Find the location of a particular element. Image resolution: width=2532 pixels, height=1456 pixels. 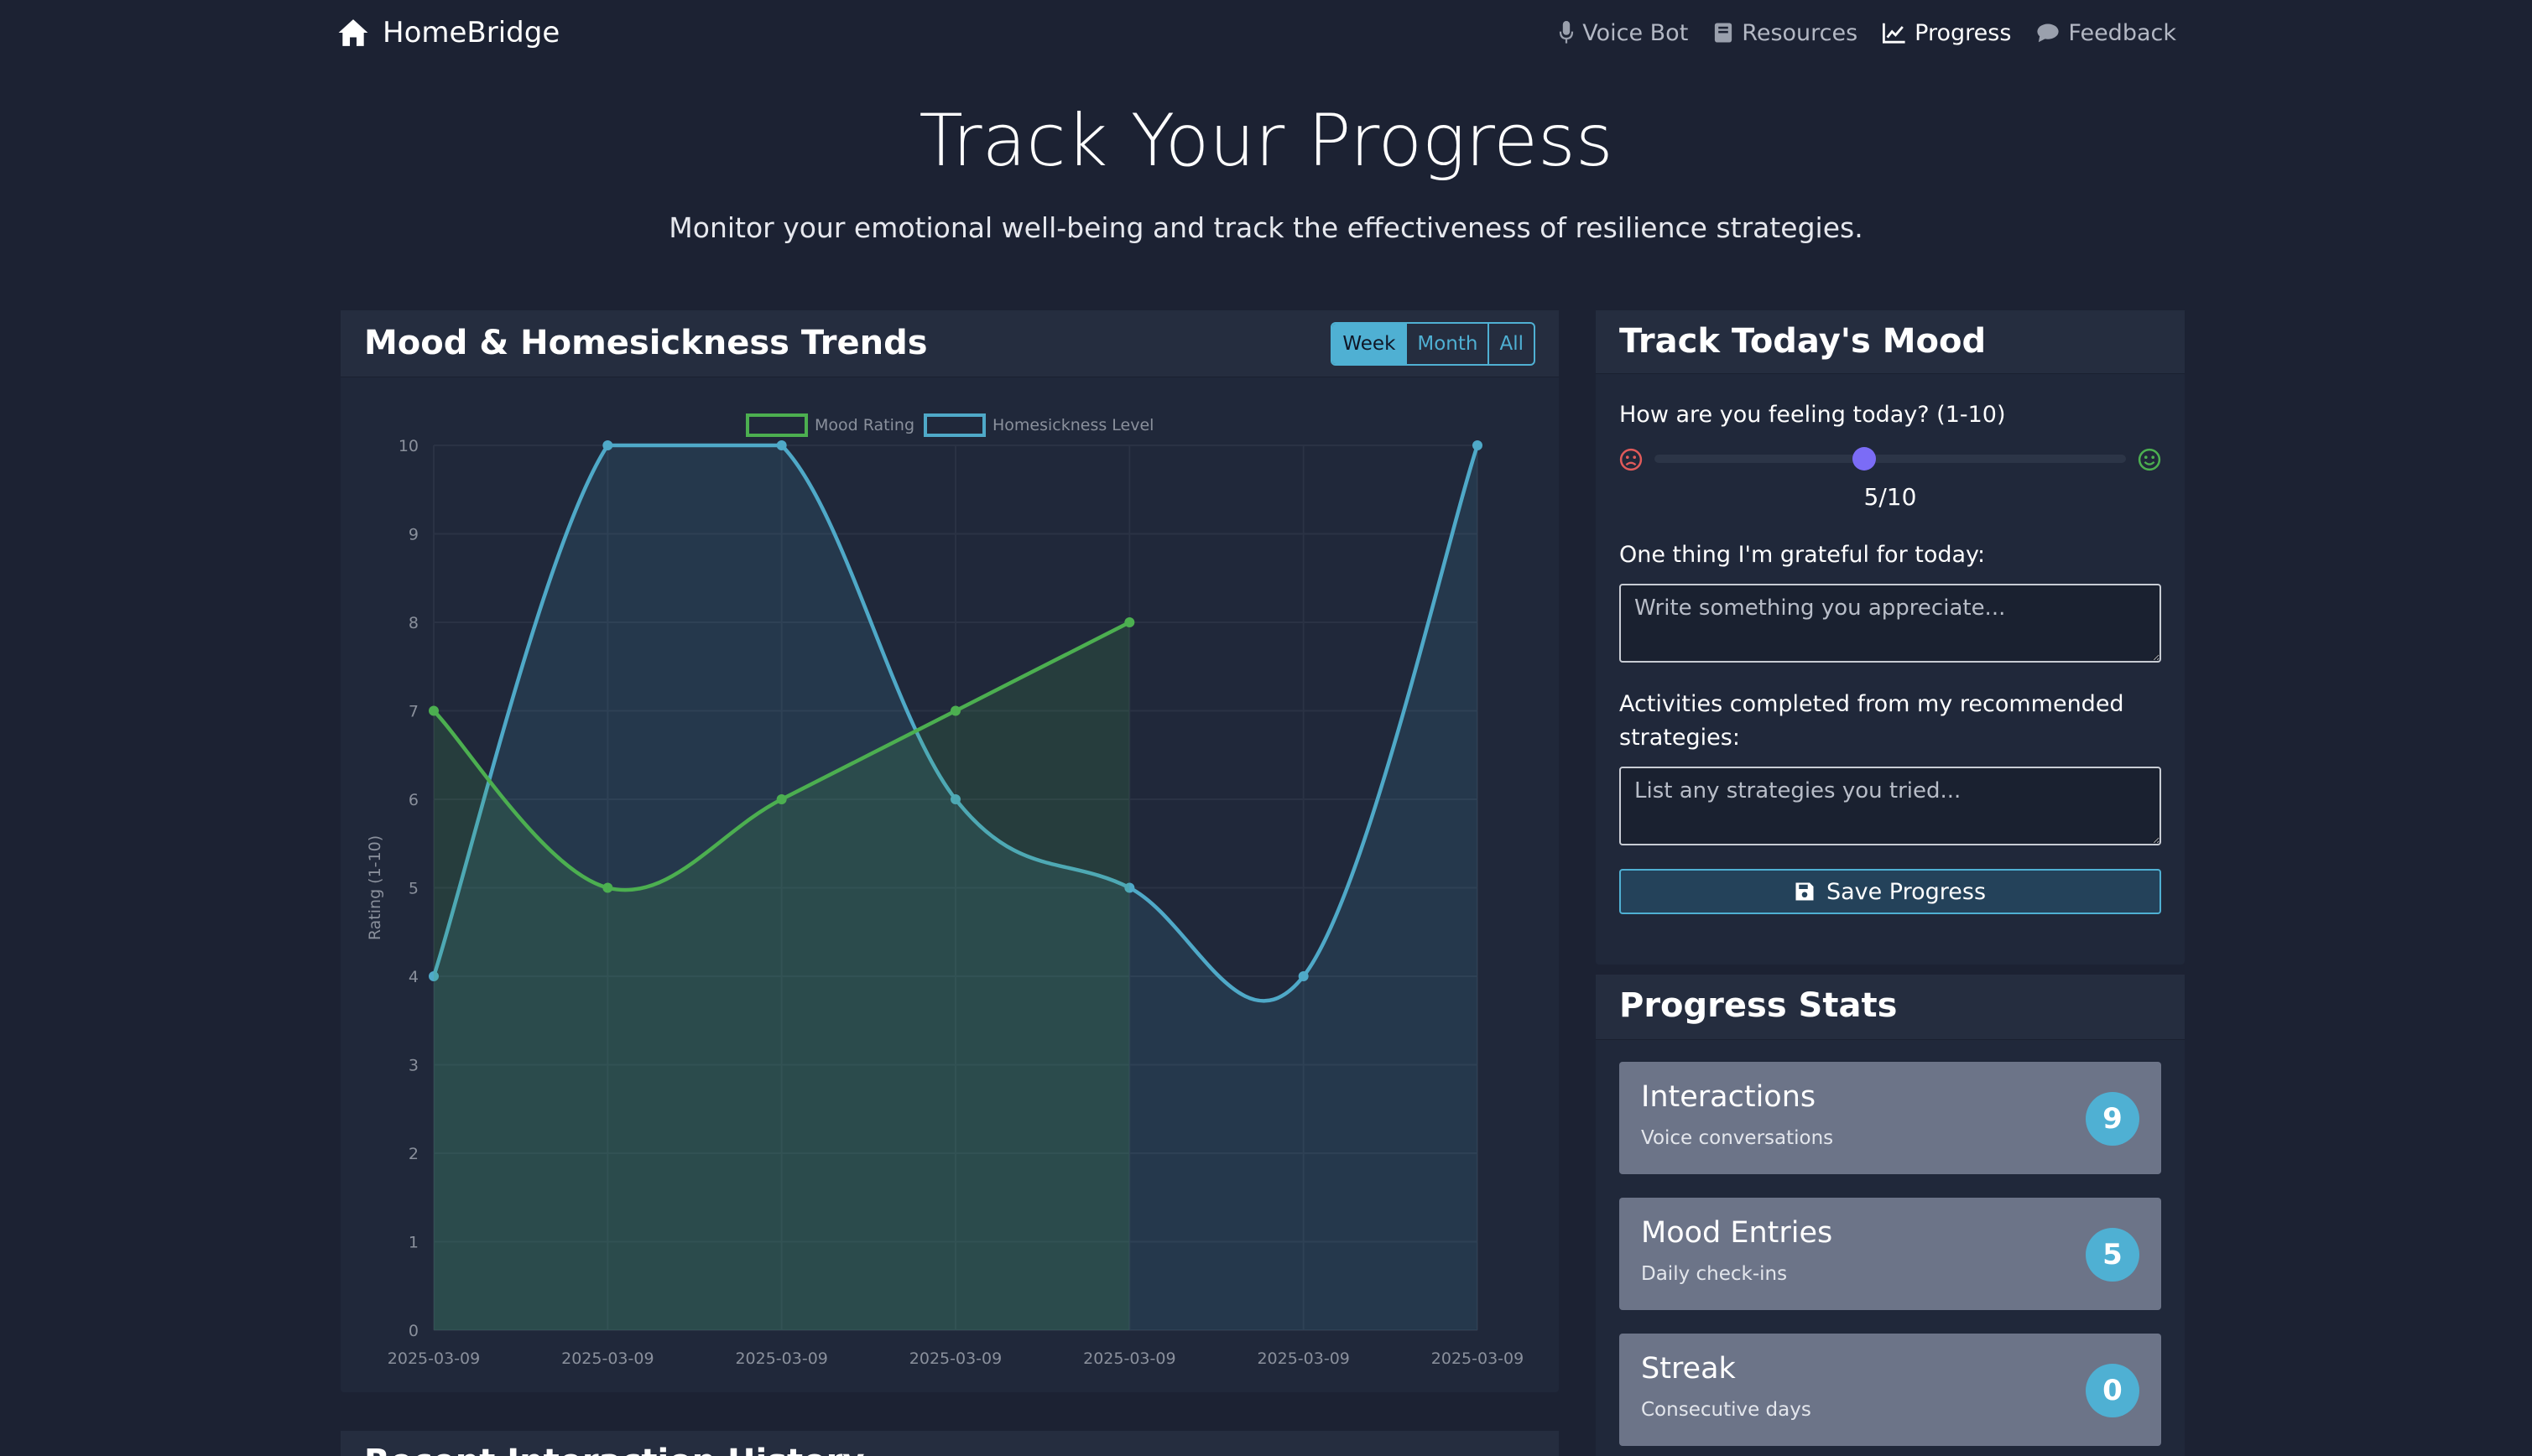

y-tick-label: 6 is located at coordinates (414, 800).